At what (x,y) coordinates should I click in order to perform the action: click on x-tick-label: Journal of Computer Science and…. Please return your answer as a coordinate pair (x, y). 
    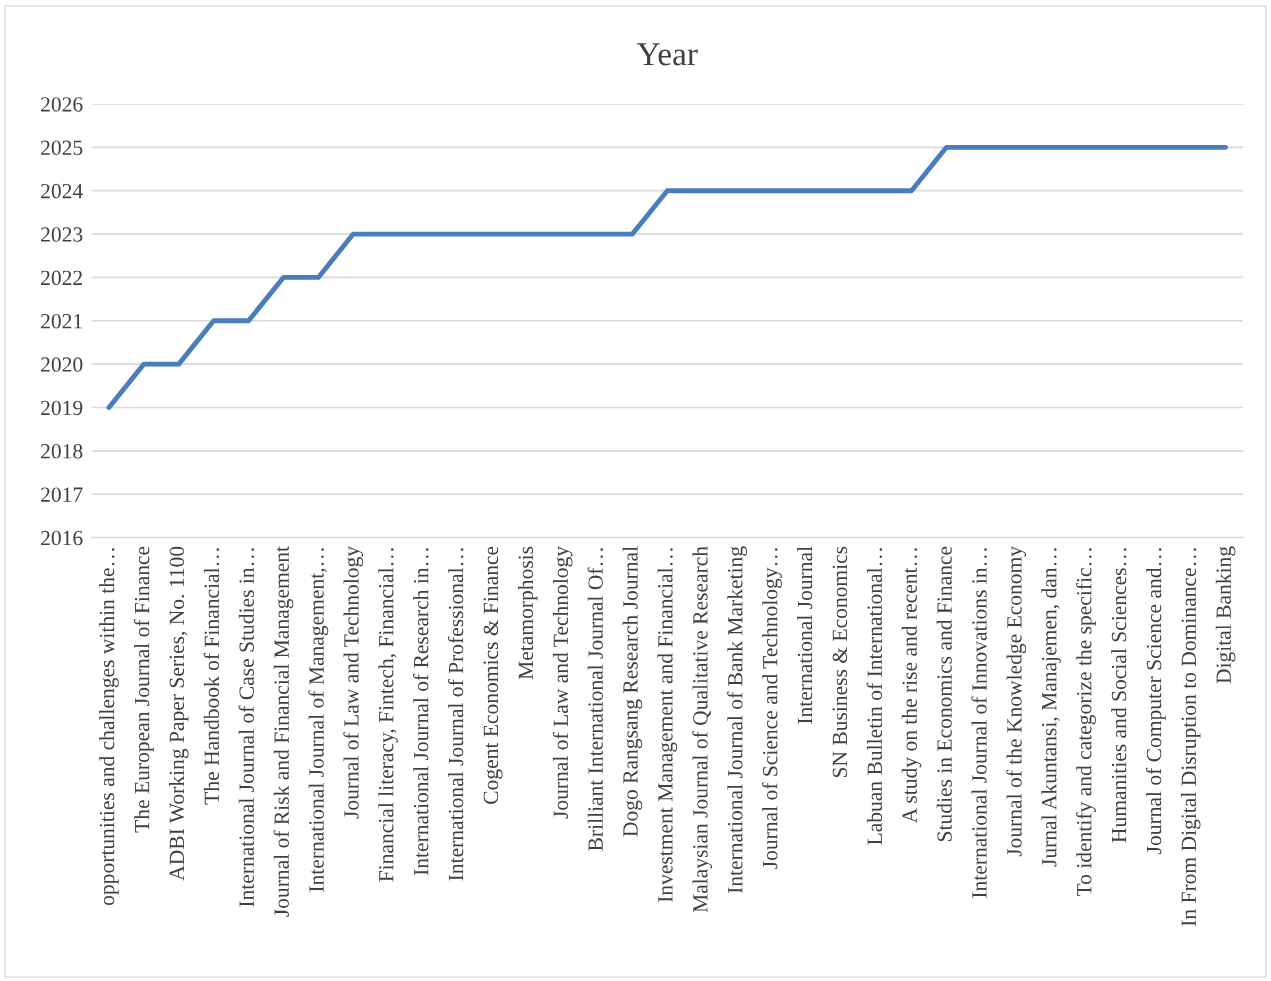
    Looking at the image, I should click on (1155, 701).